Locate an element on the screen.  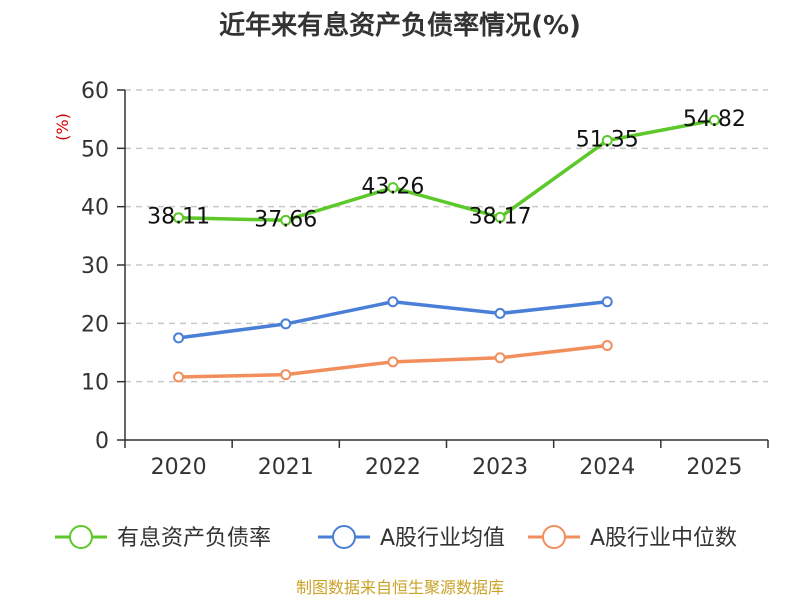
legend-item-0: 有息资产负债率 is located at coordinates (163, 538).